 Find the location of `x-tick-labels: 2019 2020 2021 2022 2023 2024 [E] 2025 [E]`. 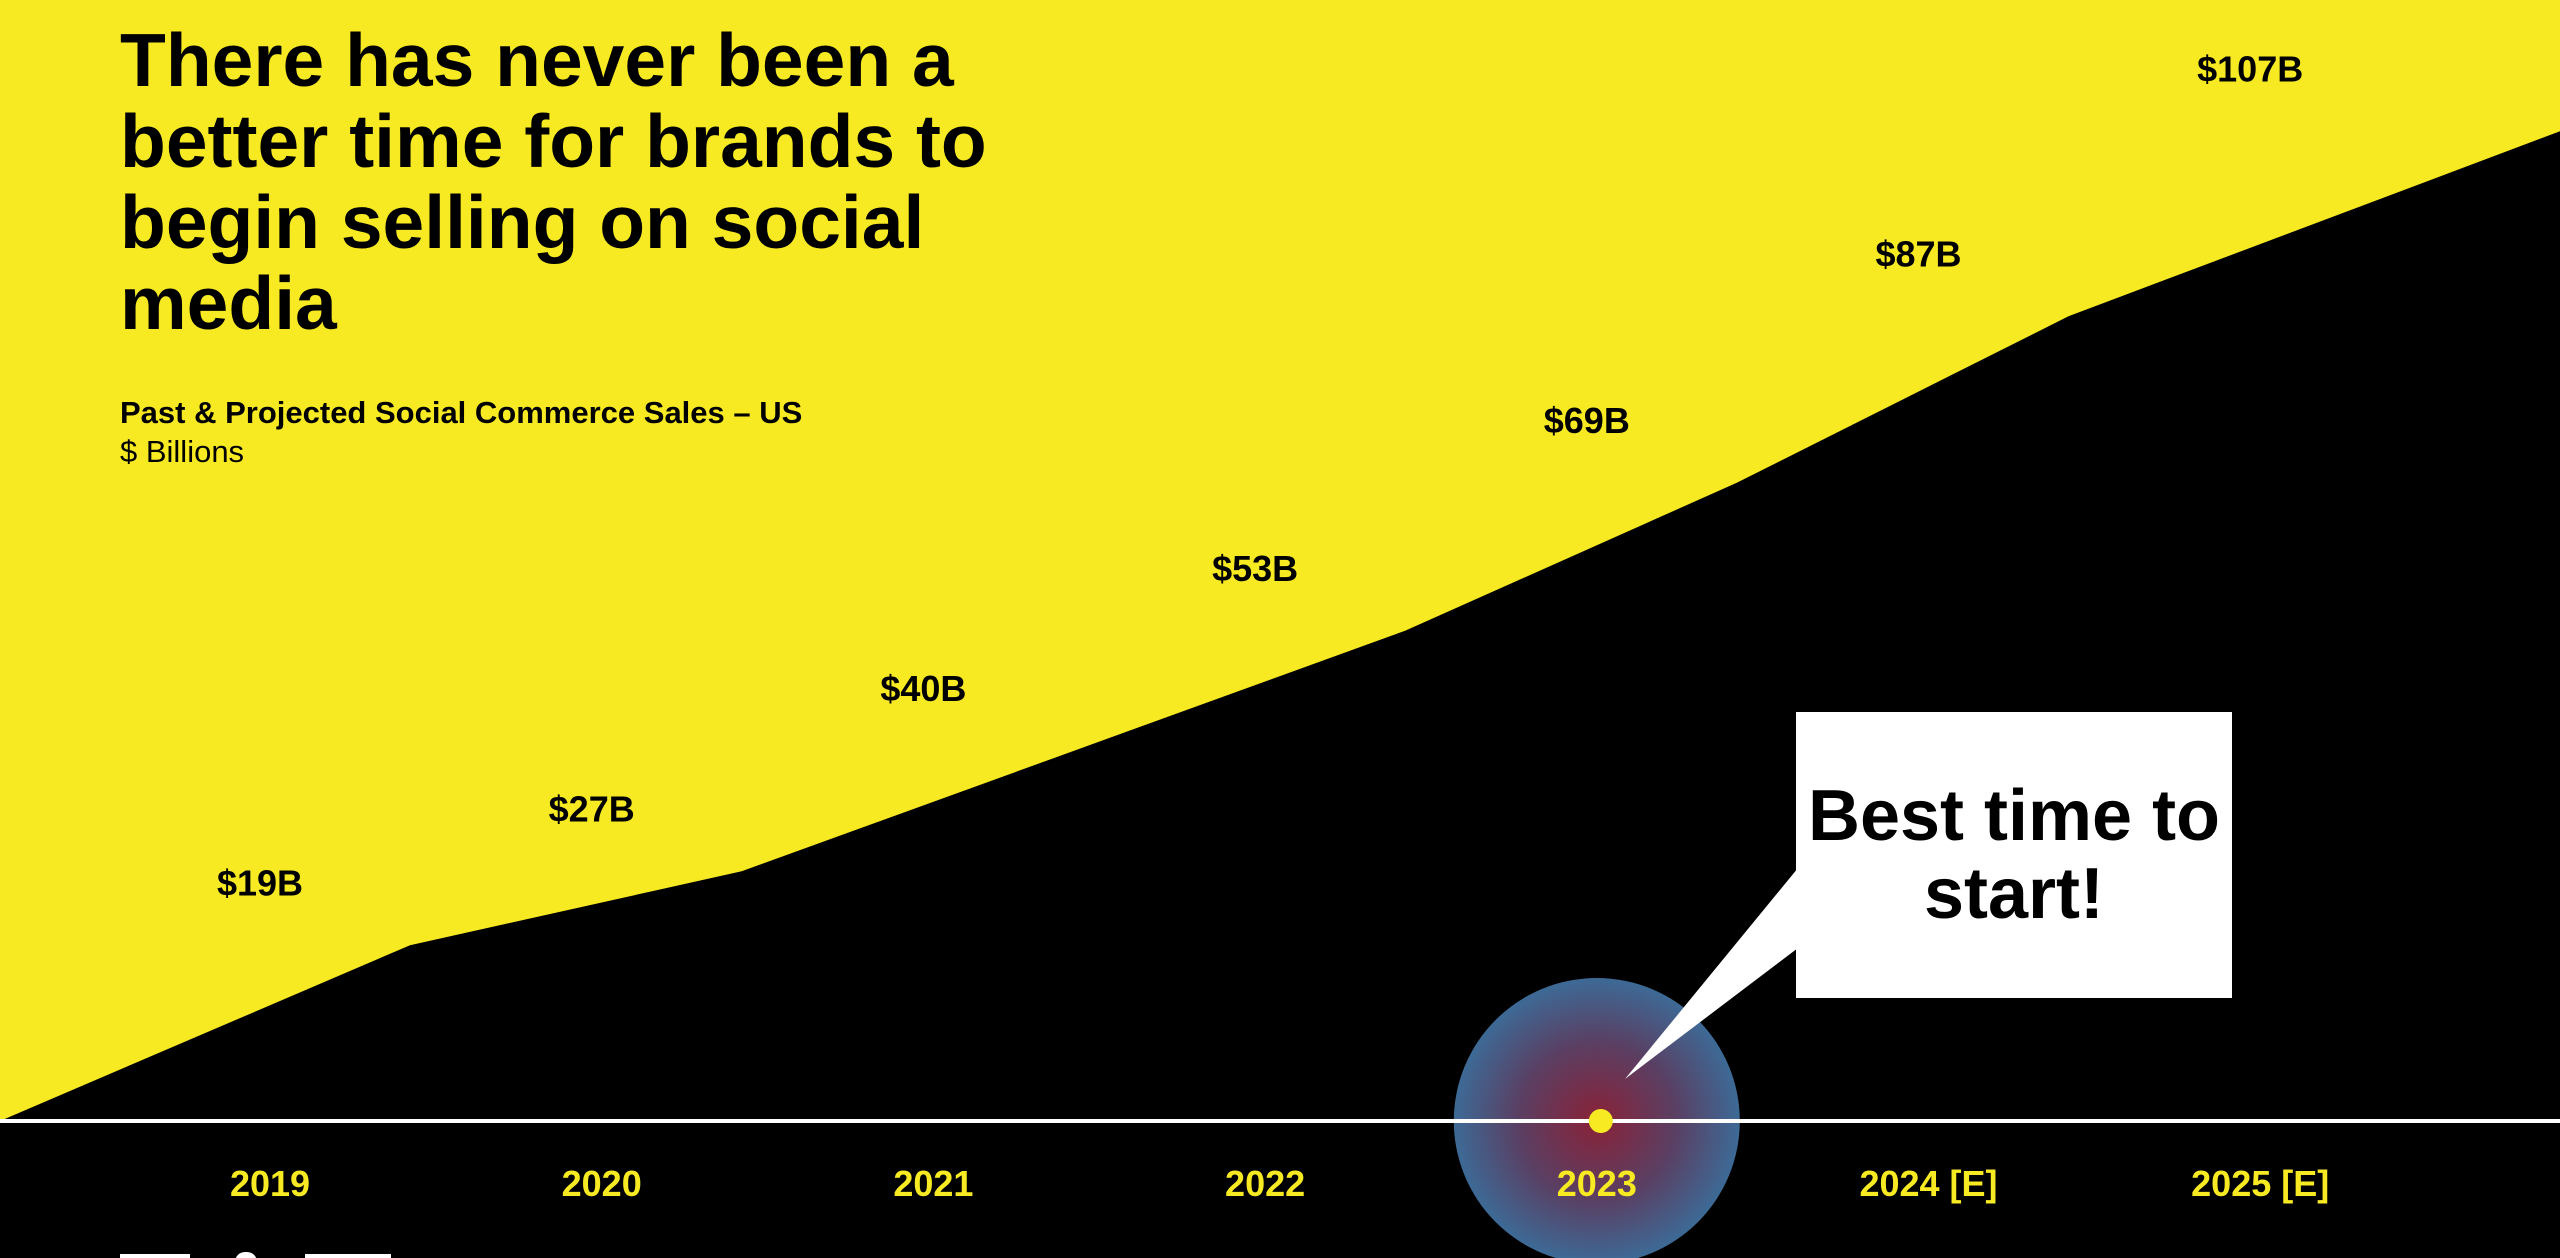

x-tick-labels: 2019 2020 2021 2022 2023 2024 [E] 2025 [E] is located at coordinates (1279, 1183).